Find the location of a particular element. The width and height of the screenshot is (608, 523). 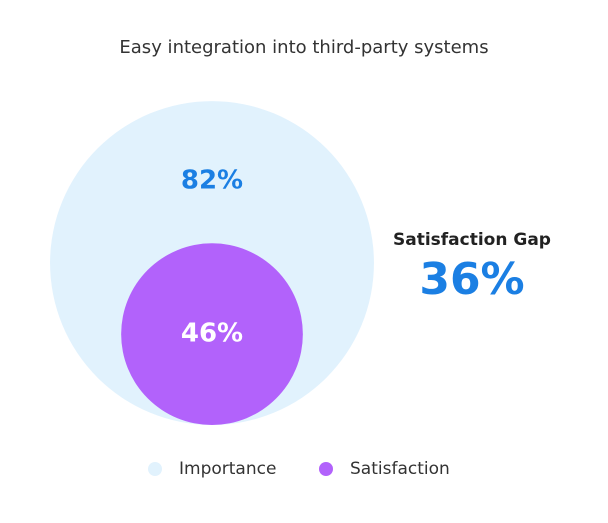

gap-title: Satisfaction Gap is located at coordinates (472, 240).